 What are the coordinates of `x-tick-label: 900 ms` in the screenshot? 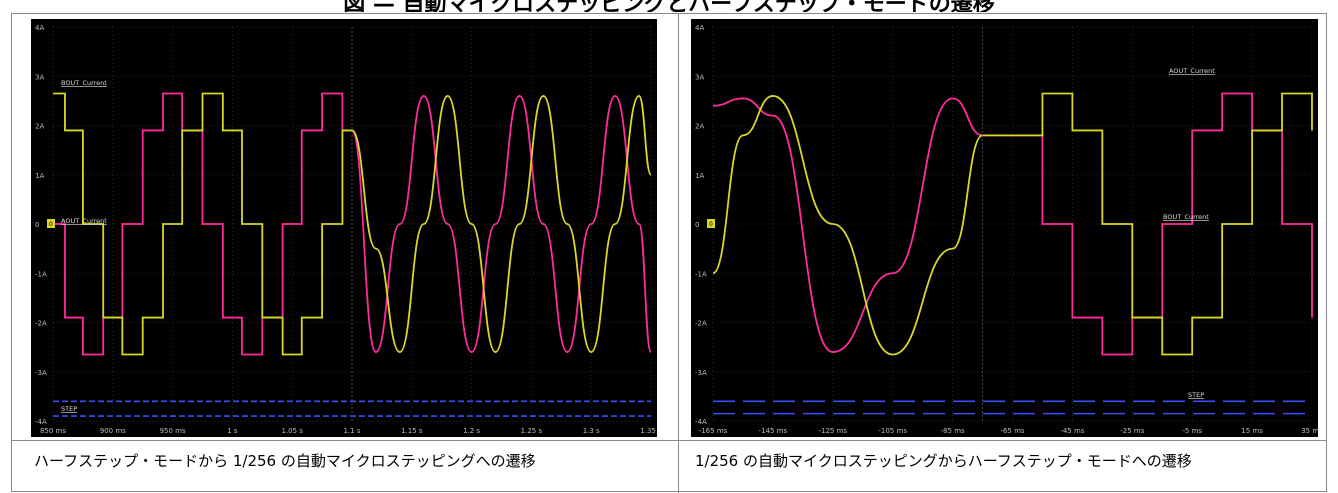 It's located at (113, 431).